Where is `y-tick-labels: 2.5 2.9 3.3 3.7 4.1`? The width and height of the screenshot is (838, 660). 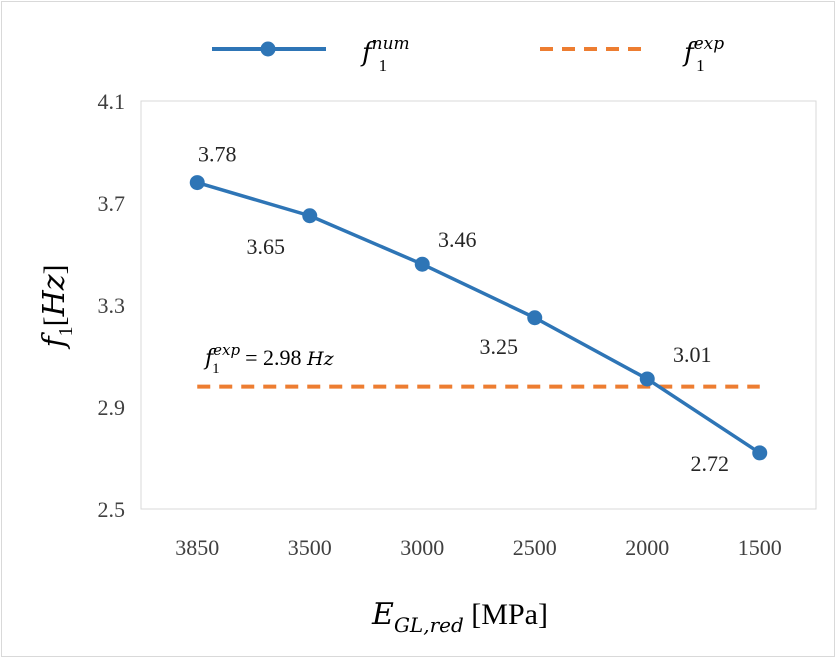 y-tick-labels: 2.5 2.9 3.3 3.7 4.1 is located at coordinates (112, 305).